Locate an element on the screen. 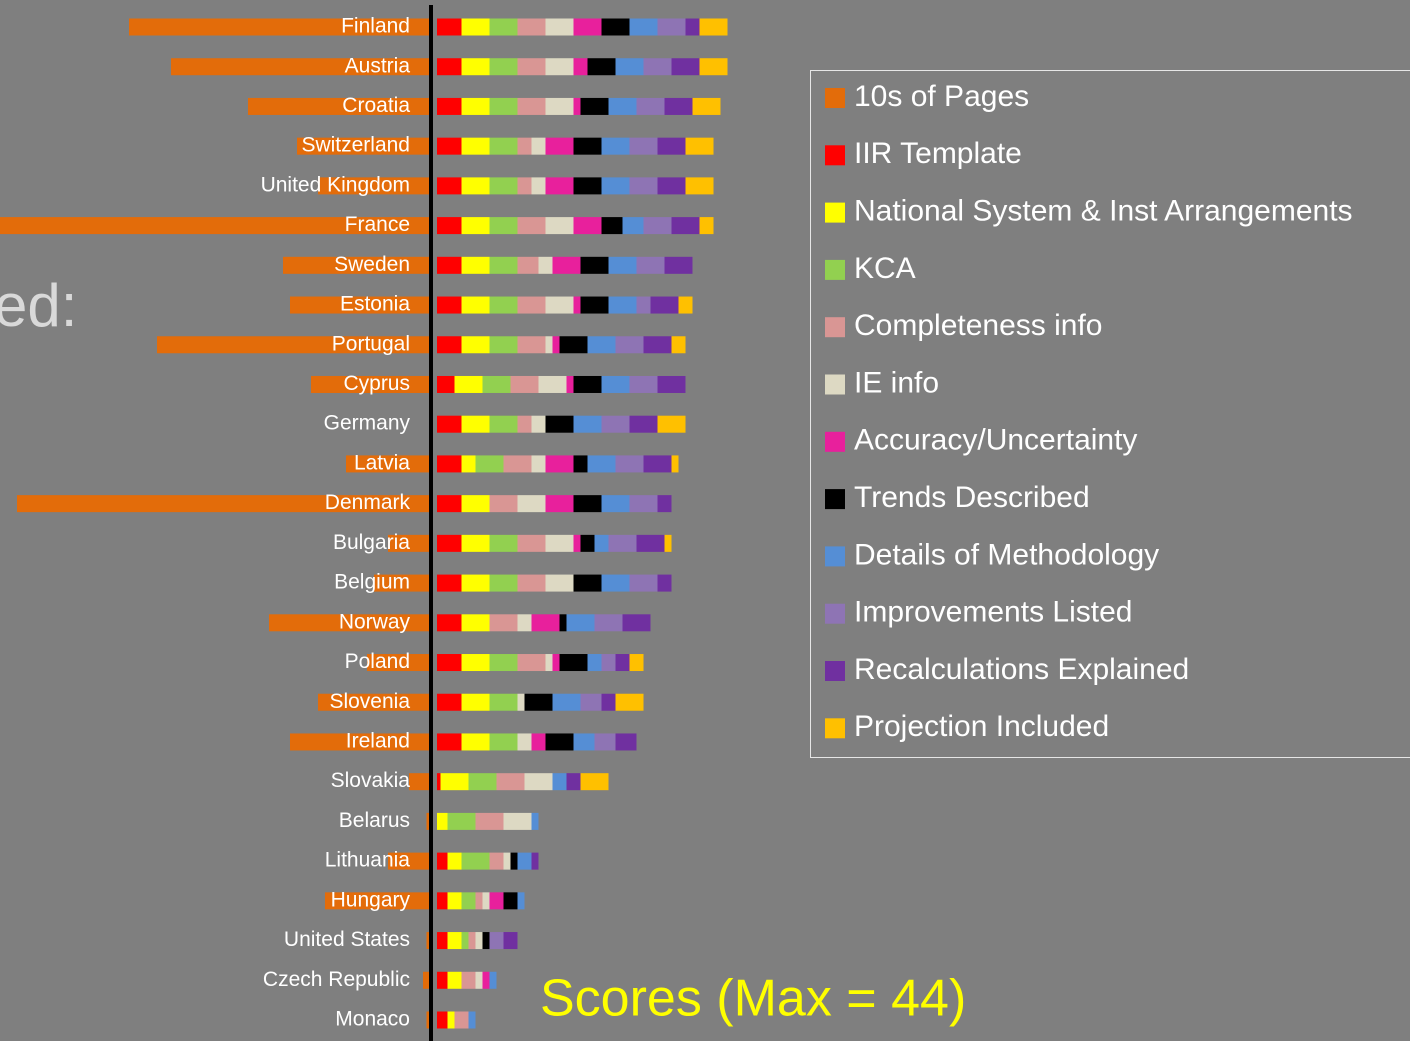 The height and width of the screenshot is (1041, 1410). category-label: Ireland is located at coordinates (378, 741).